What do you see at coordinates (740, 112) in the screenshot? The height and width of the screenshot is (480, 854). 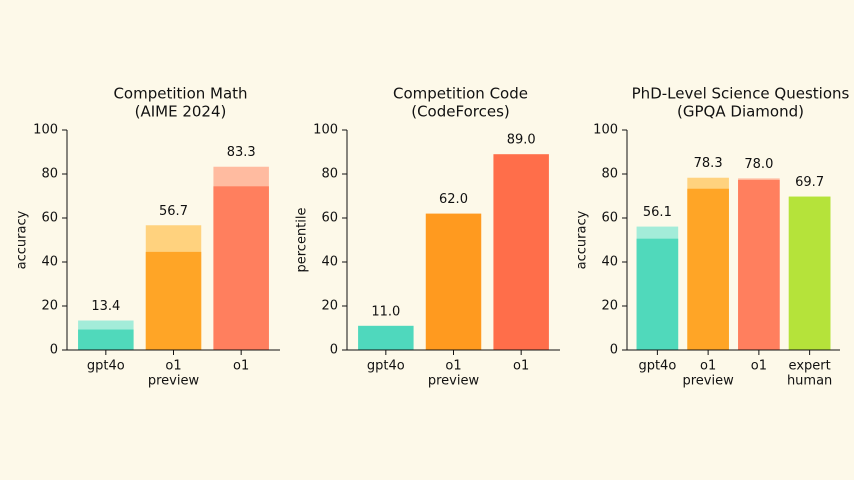 I see `chart-subtitle: (GPQA Diamond)` at bounding box center [740, 112].